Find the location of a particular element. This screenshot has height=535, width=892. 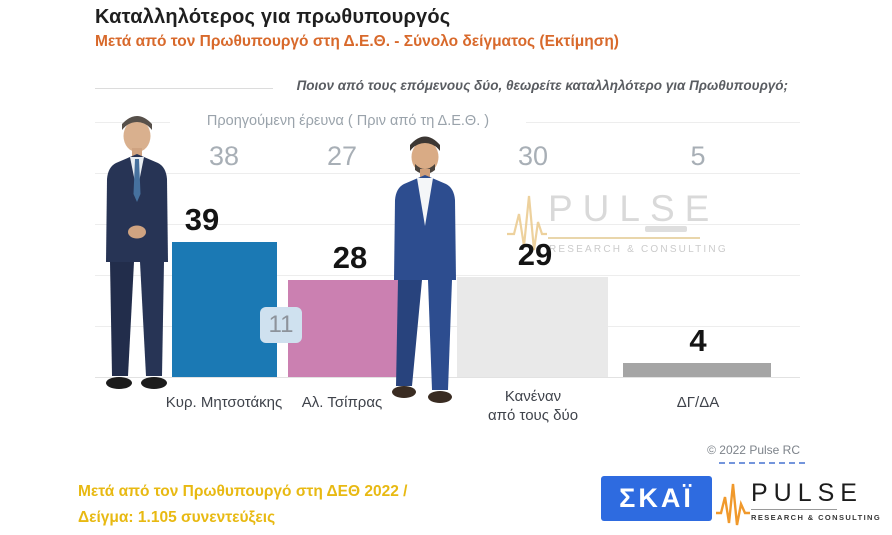

current-value-label: 4 is located at coordinates (698, 340).